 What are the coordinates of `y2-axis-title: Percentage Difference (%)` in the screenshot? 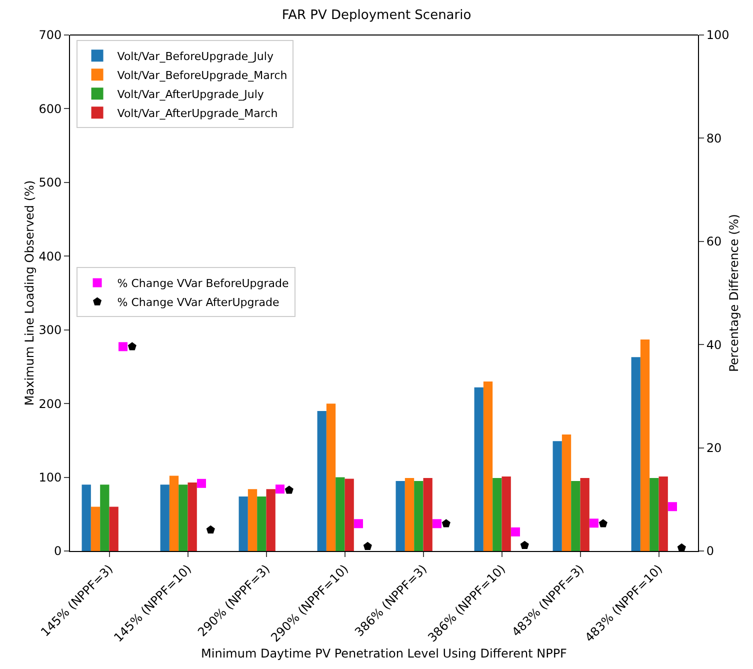 It's located at (734, 293).